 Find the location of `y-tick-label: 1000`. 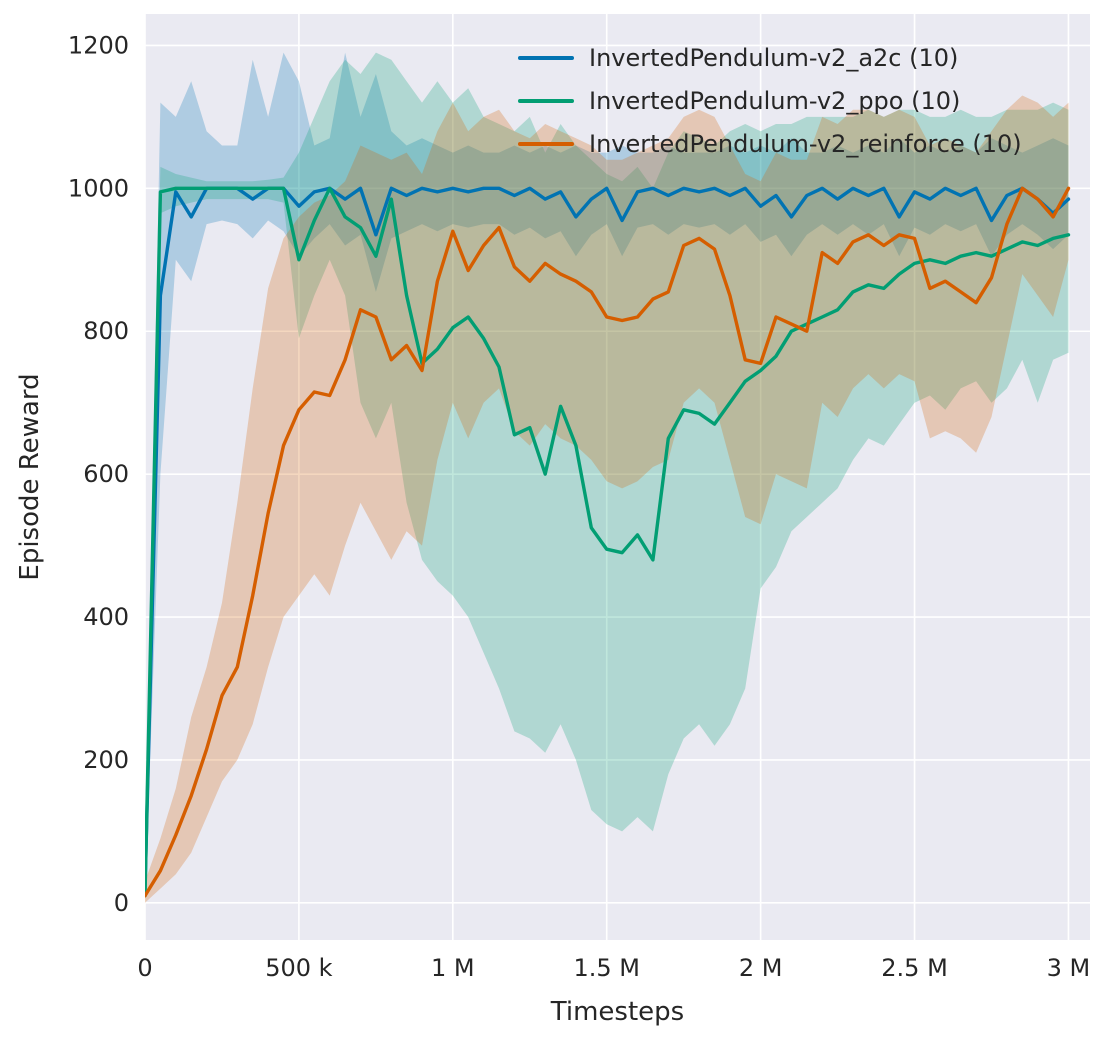

y-tick-label: 1000 is located at coordinates (98, 188).